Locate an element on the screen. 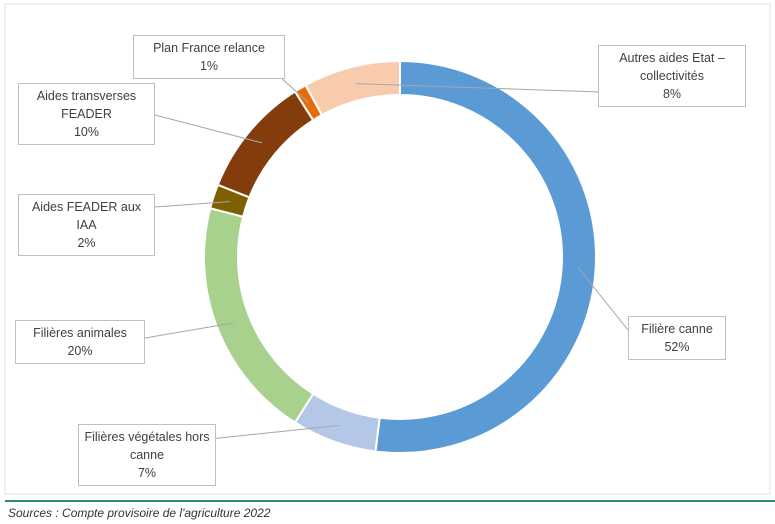 This screenshot has width=775, height=524. label-value: 52% is located at coordinates (677, 347).